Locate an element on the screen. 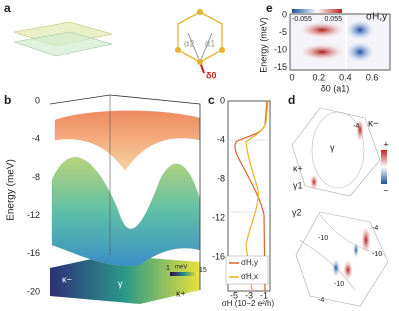  contour is located at coordinates (338, 150).